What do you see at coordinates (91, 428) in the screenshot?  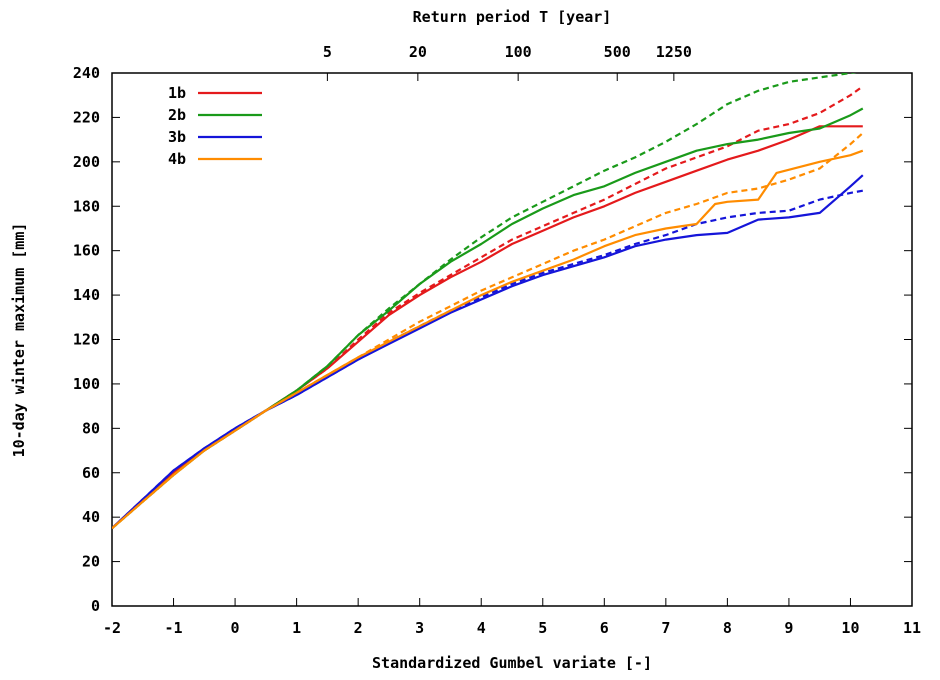 I see `y-tick-label: 80` at bounding box center [91, 428].